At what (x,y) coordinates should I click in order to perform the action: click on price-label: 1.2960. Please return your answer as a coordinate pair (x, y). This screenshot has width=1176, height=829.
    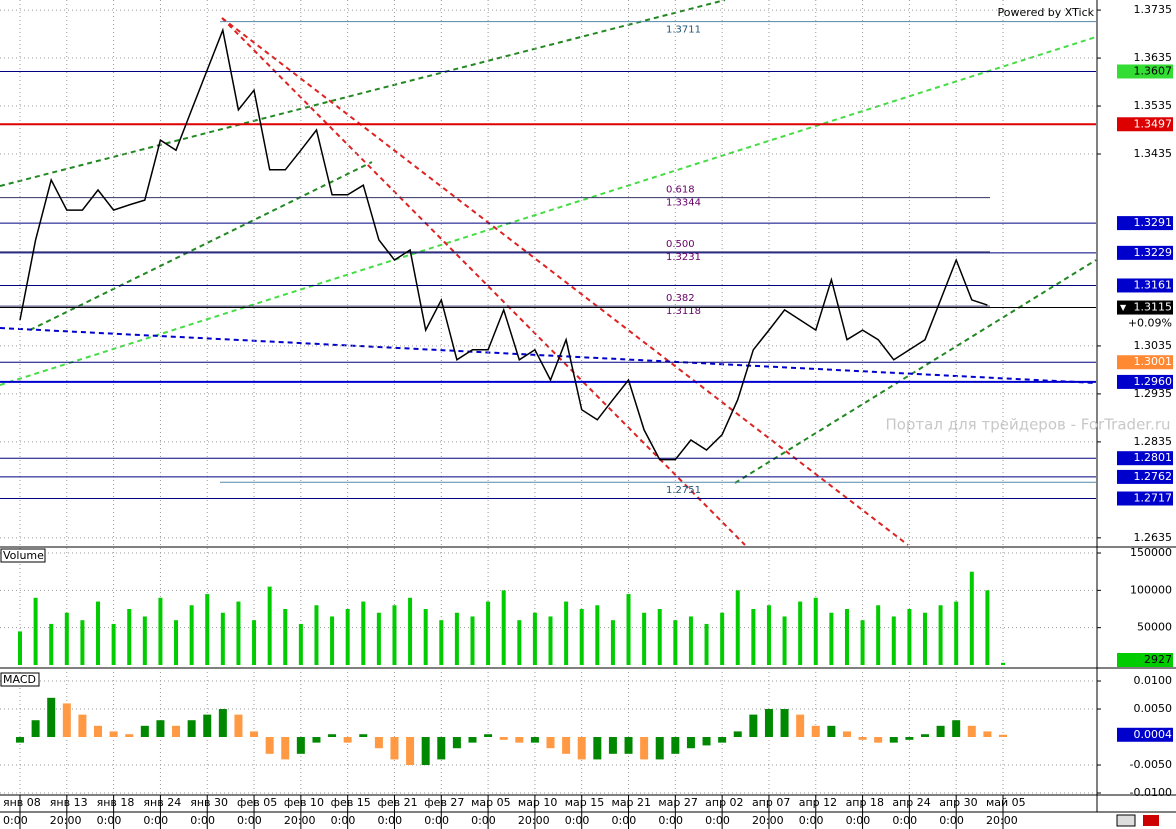
    Looking at the image, I should click on (1153, 381).